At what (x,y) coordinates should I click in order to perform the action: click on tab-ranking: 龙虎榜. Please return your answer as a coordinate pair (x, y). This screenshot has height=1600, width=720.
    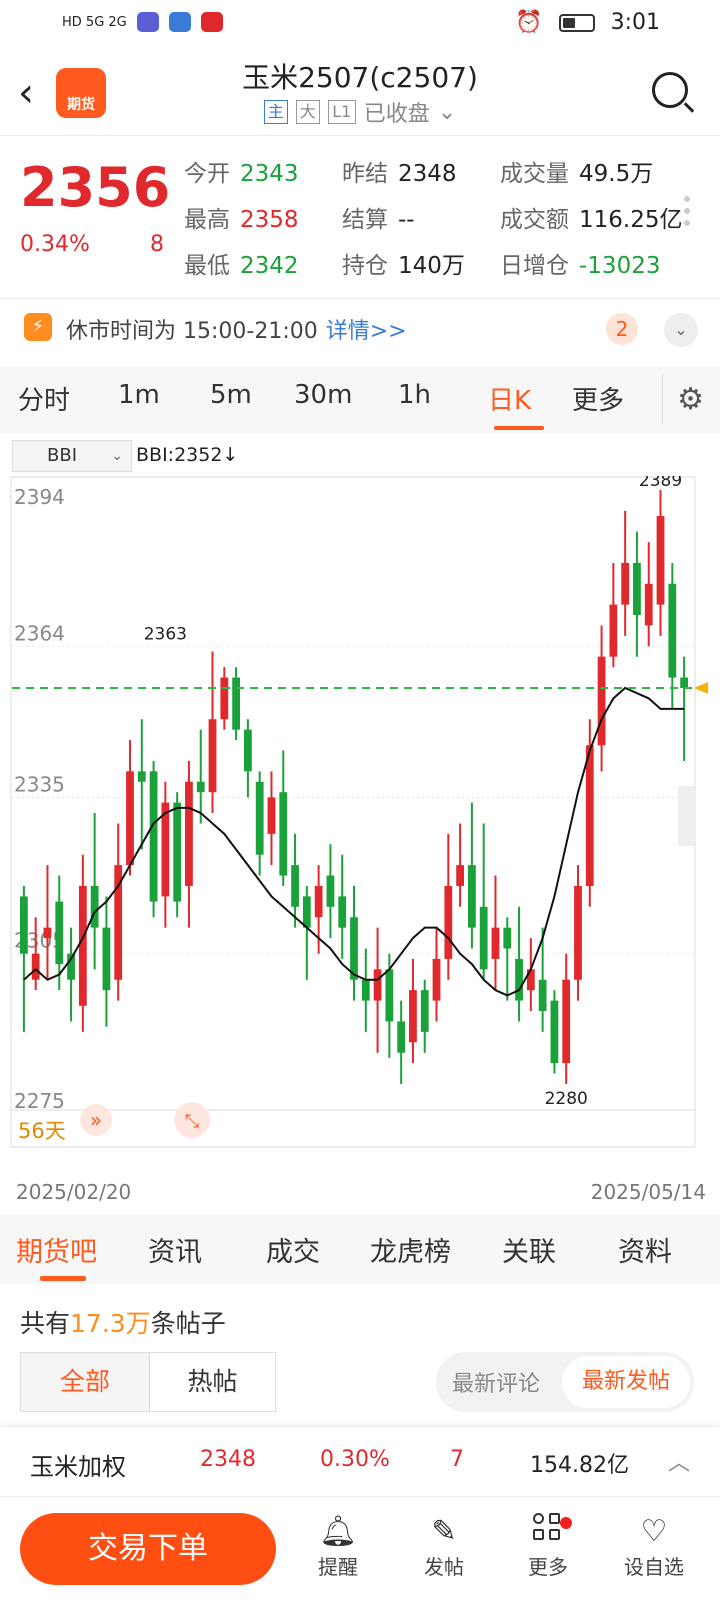
    Looking at the image, I should click on (410, 1252).